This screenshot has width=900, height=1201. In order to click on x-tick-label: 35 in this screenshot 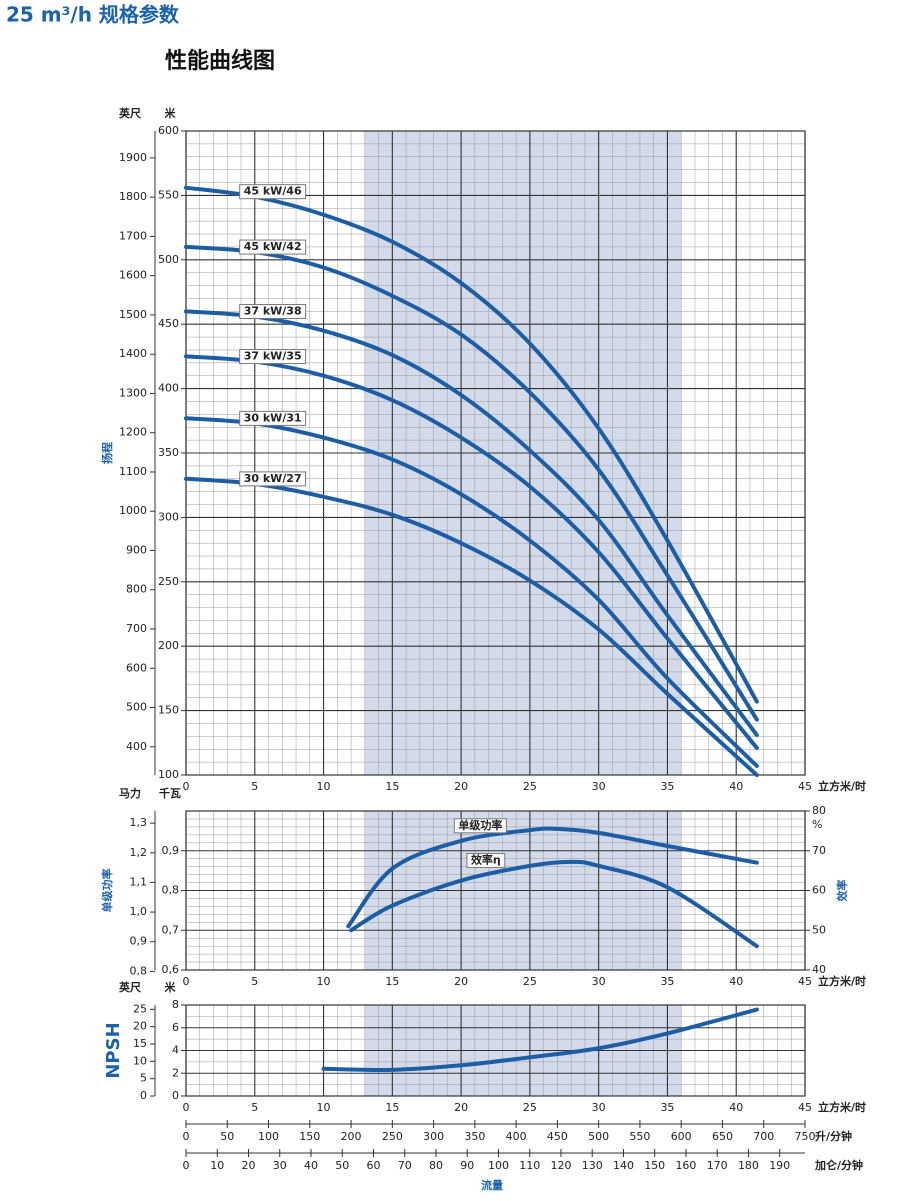, I will do `click(667, 1107)`.